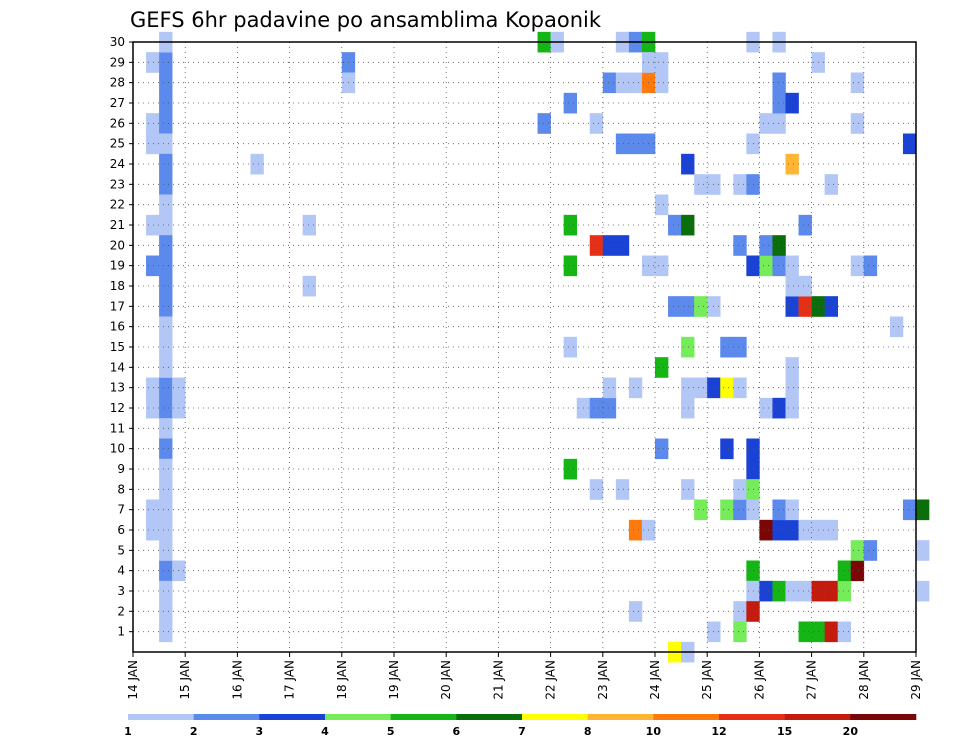  I want to click on x-tick-label: 23 JAN, so click(603, 680).